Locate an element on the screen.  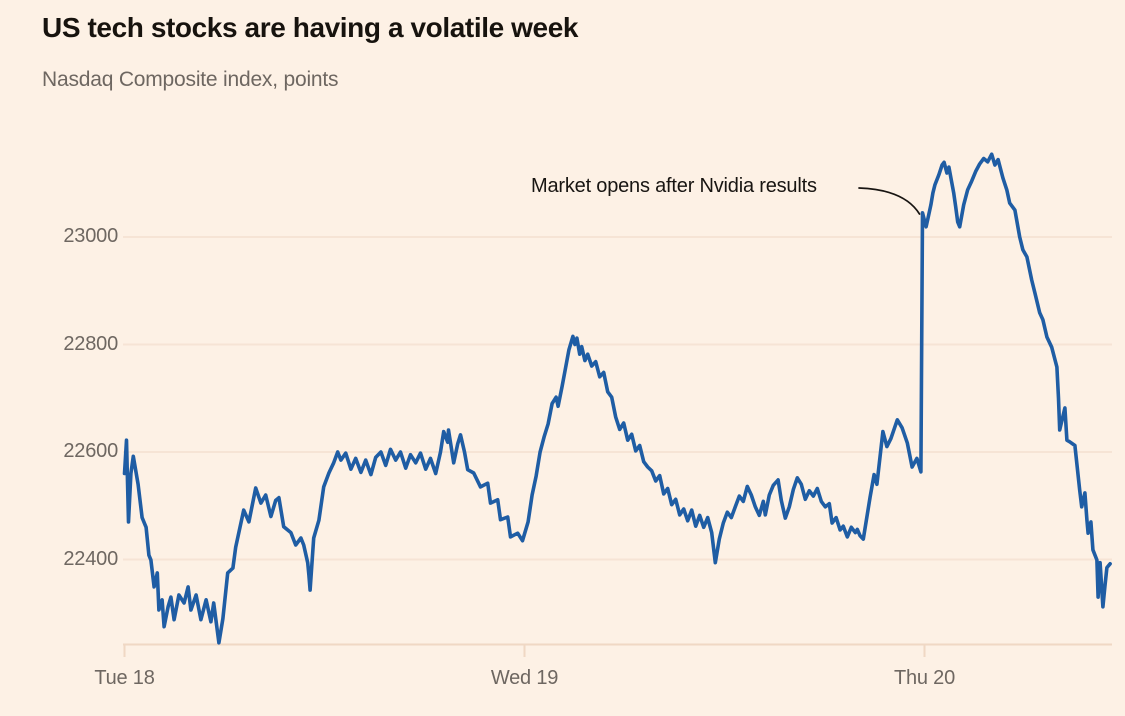
annotation-text: Market opens after Nvidia results is located at coordinates (674, 186).